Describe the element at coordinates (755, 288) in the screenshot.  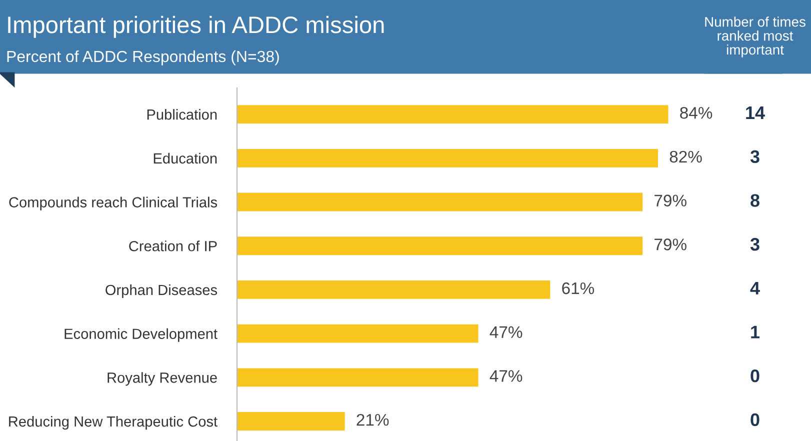
I see `text: 4` at that location.